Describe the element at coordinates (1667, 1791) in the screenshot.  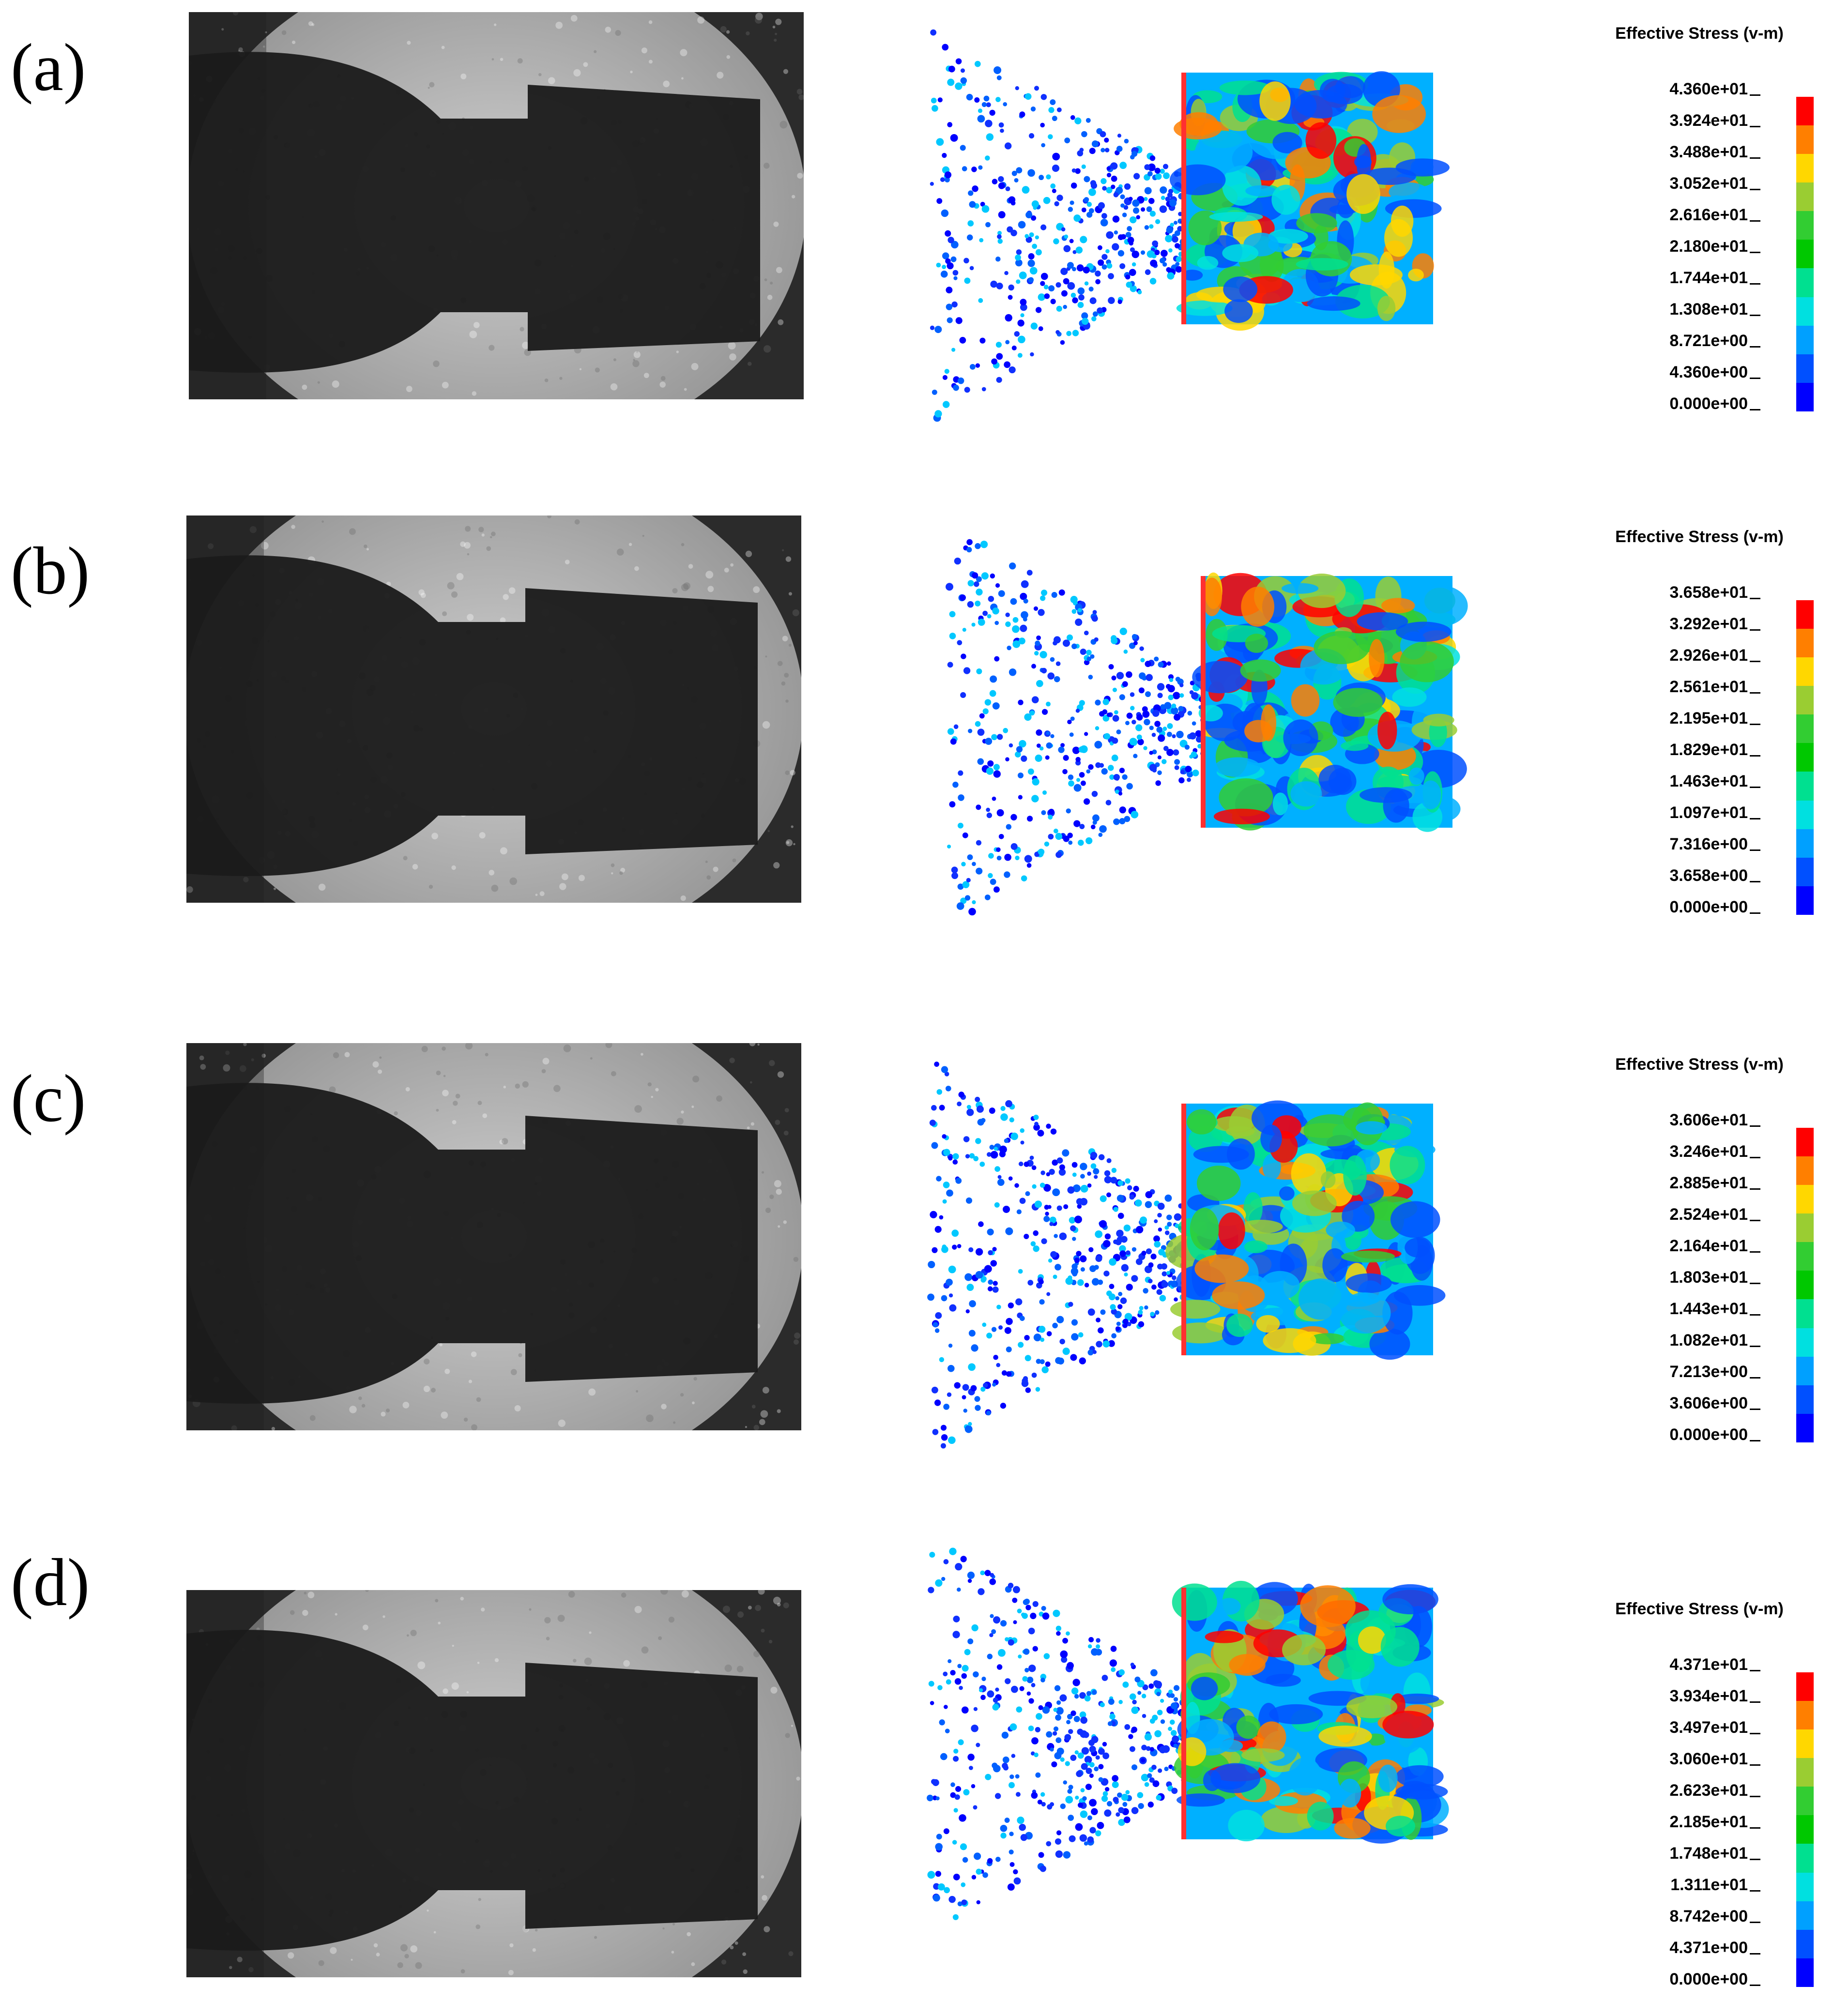
I see `legend-tick: 2.623e+01` at that location.